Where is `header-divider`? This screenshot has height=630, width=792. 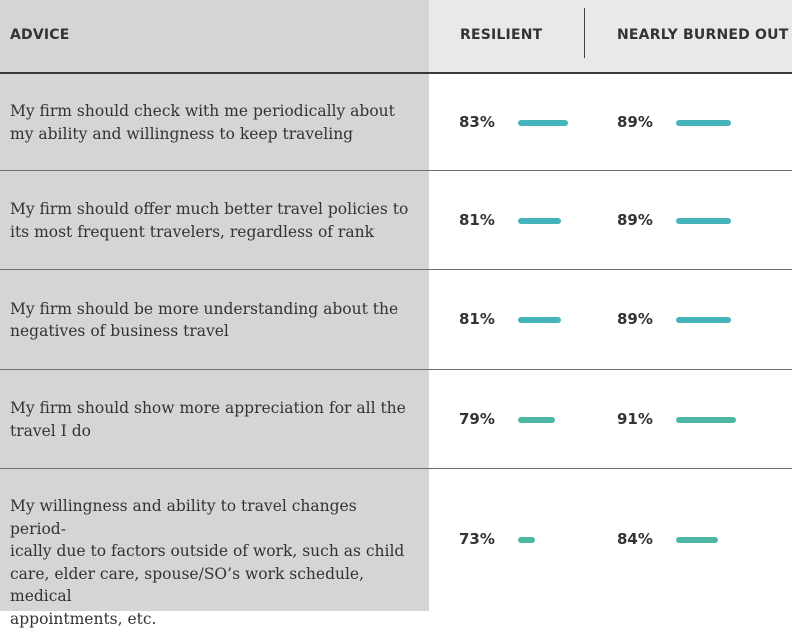
header-divider is located at coordinates (584, 33).